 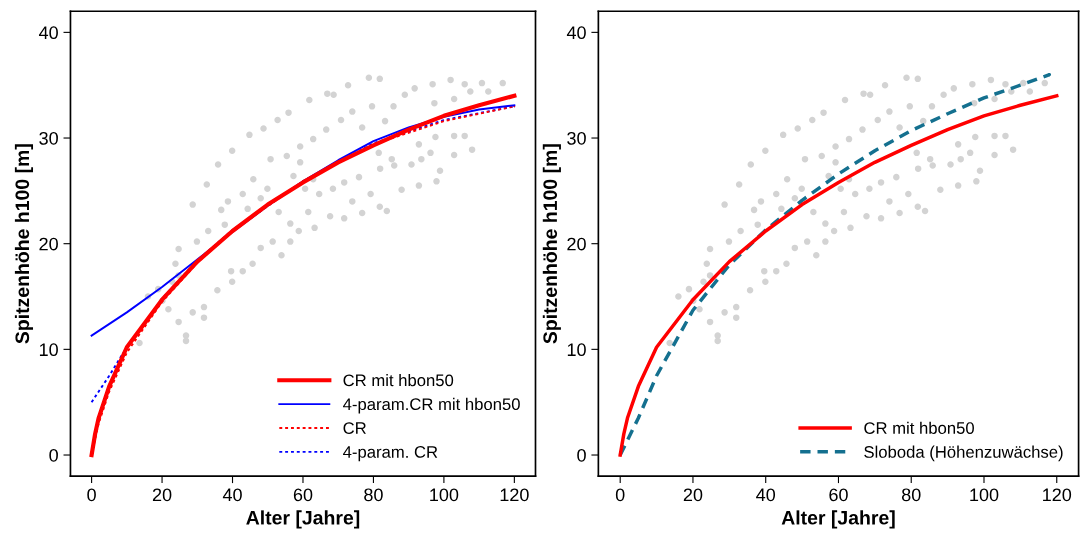 What do you see at coordinates (431, 405) in the screenshot?
I see `legend-label: 4-param.CR mit hbon50` at bounding box center [431, 405].